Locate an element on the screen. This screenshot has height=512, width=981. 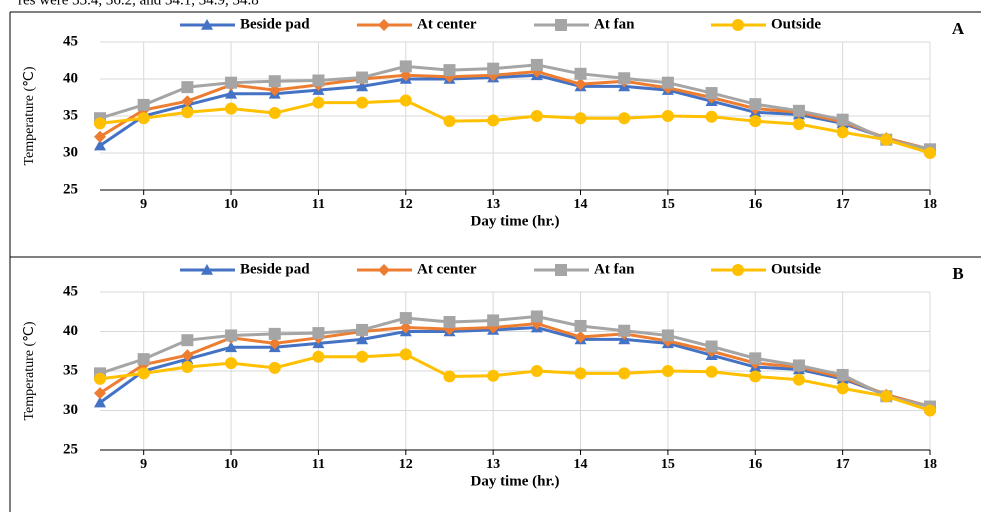
legend-label: At fan is located at coordinates (614, 24).